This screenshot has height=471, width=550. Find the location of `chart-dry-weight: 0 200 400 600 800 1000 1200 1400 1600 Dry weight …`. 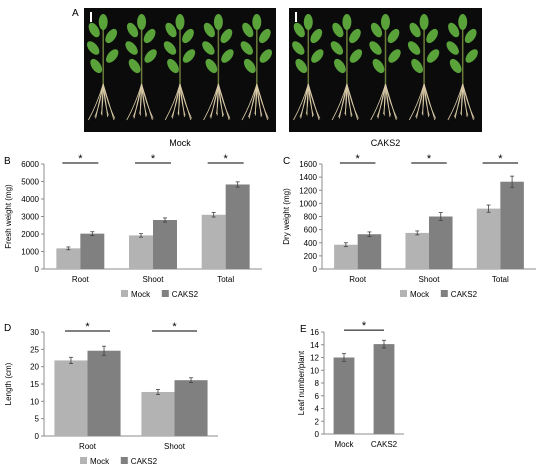

chart-dry-weight: 0 200 400 600 800 1000 1200 1400 1600 Dry weight … is located at coordinates (409, 226).